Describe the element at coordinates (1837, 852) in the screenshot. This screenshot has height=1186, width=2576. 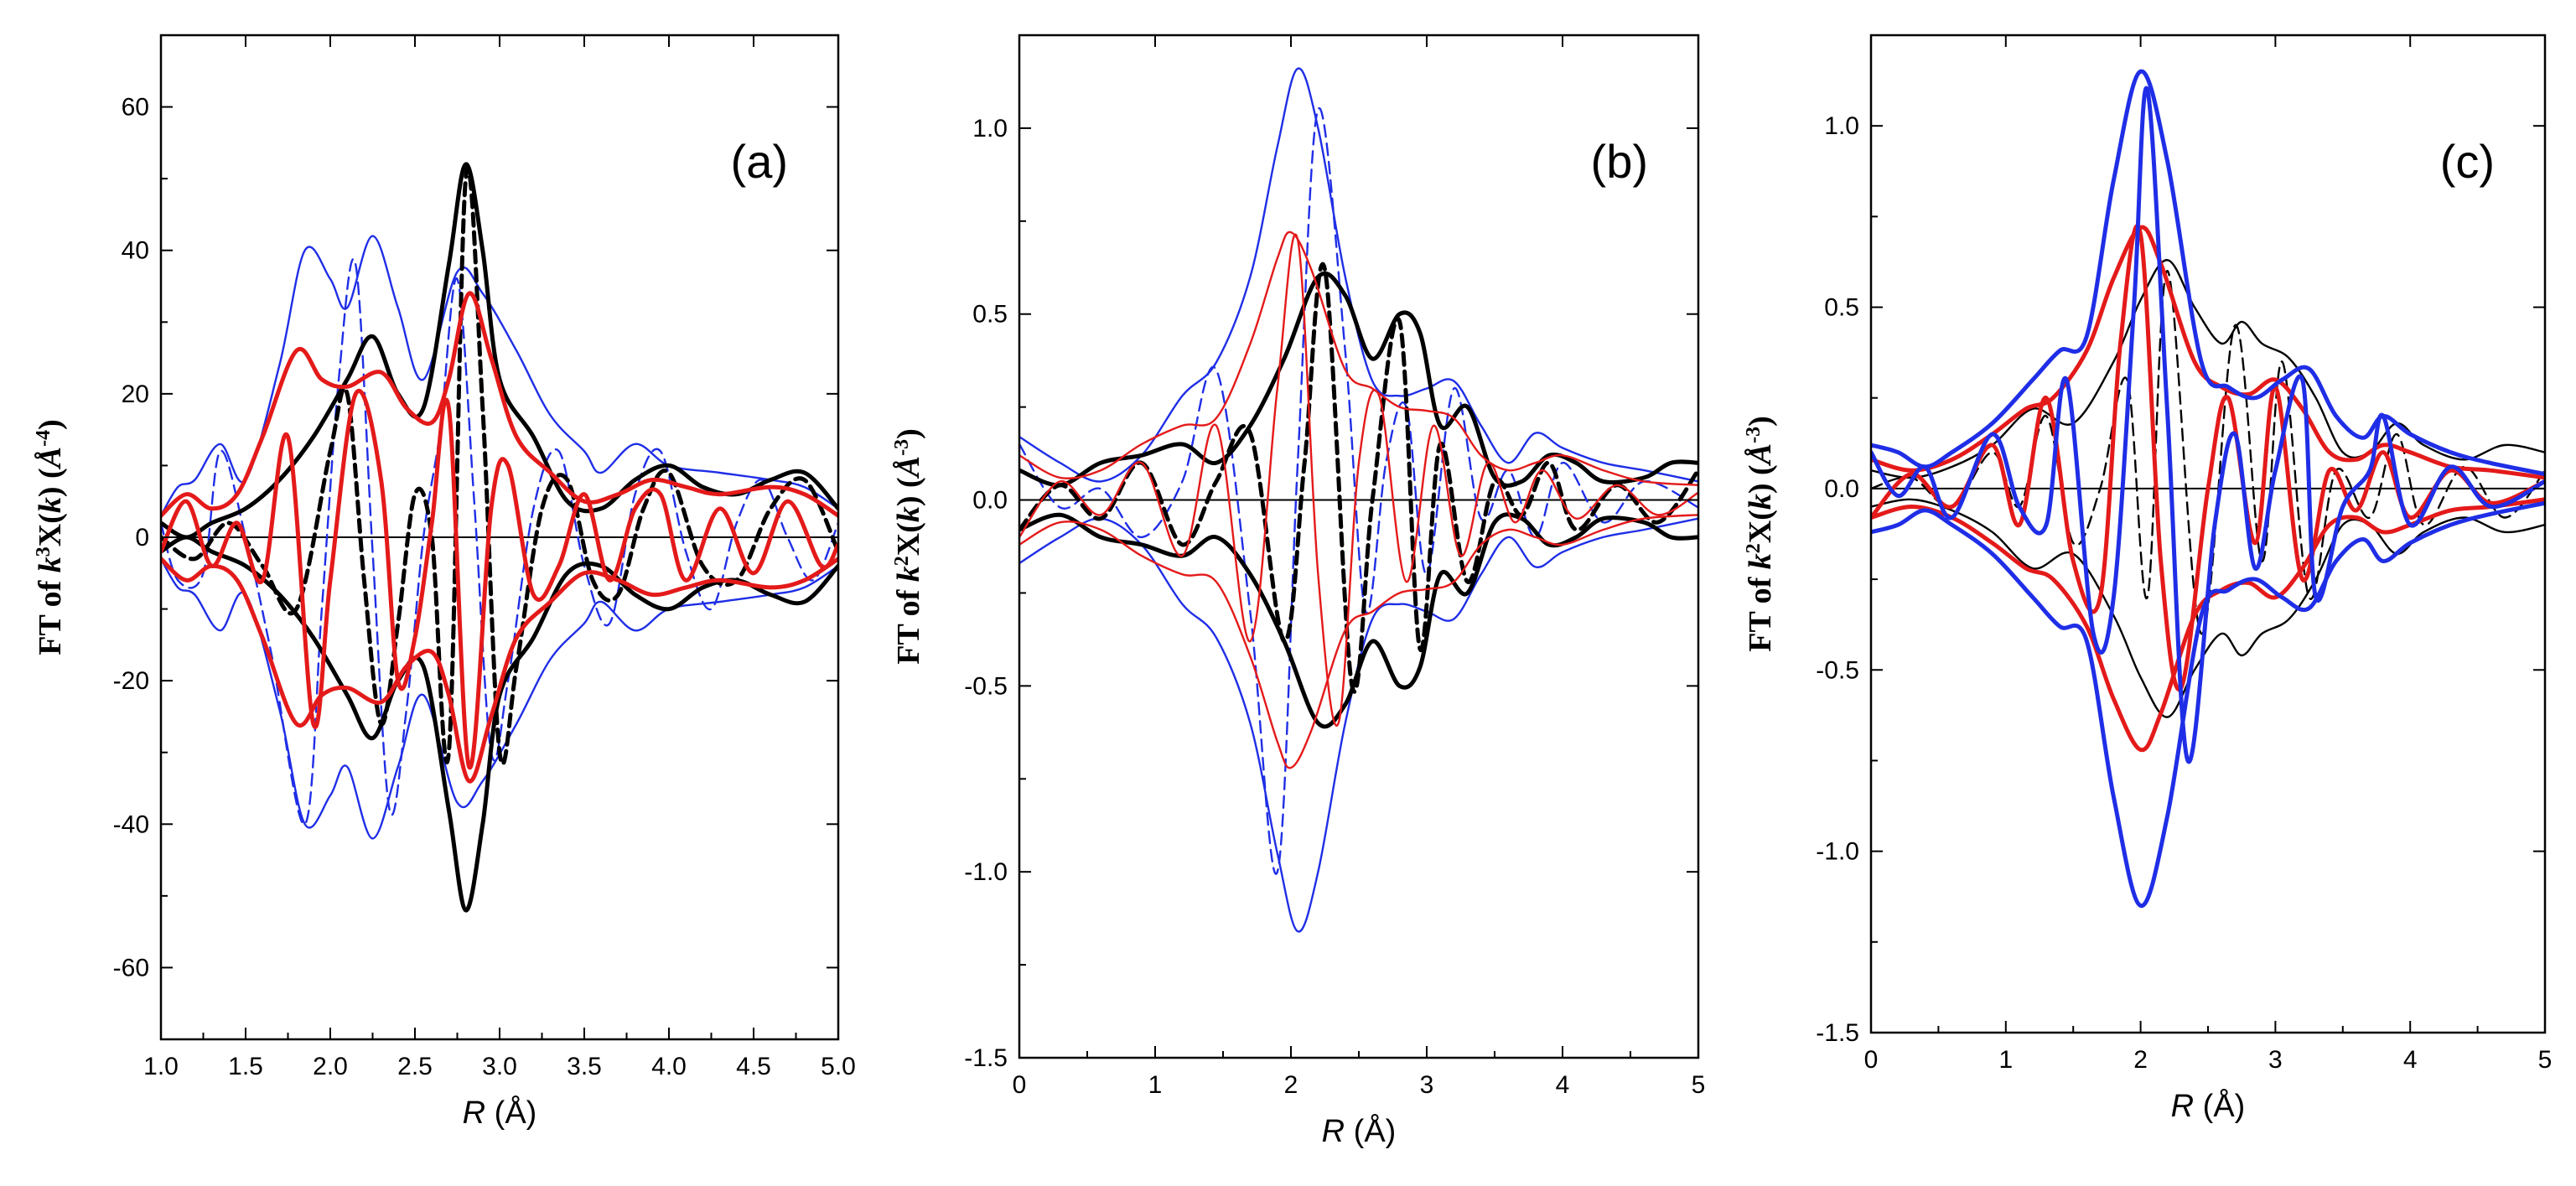
I see `y-tick-label: -1.0` at that location.